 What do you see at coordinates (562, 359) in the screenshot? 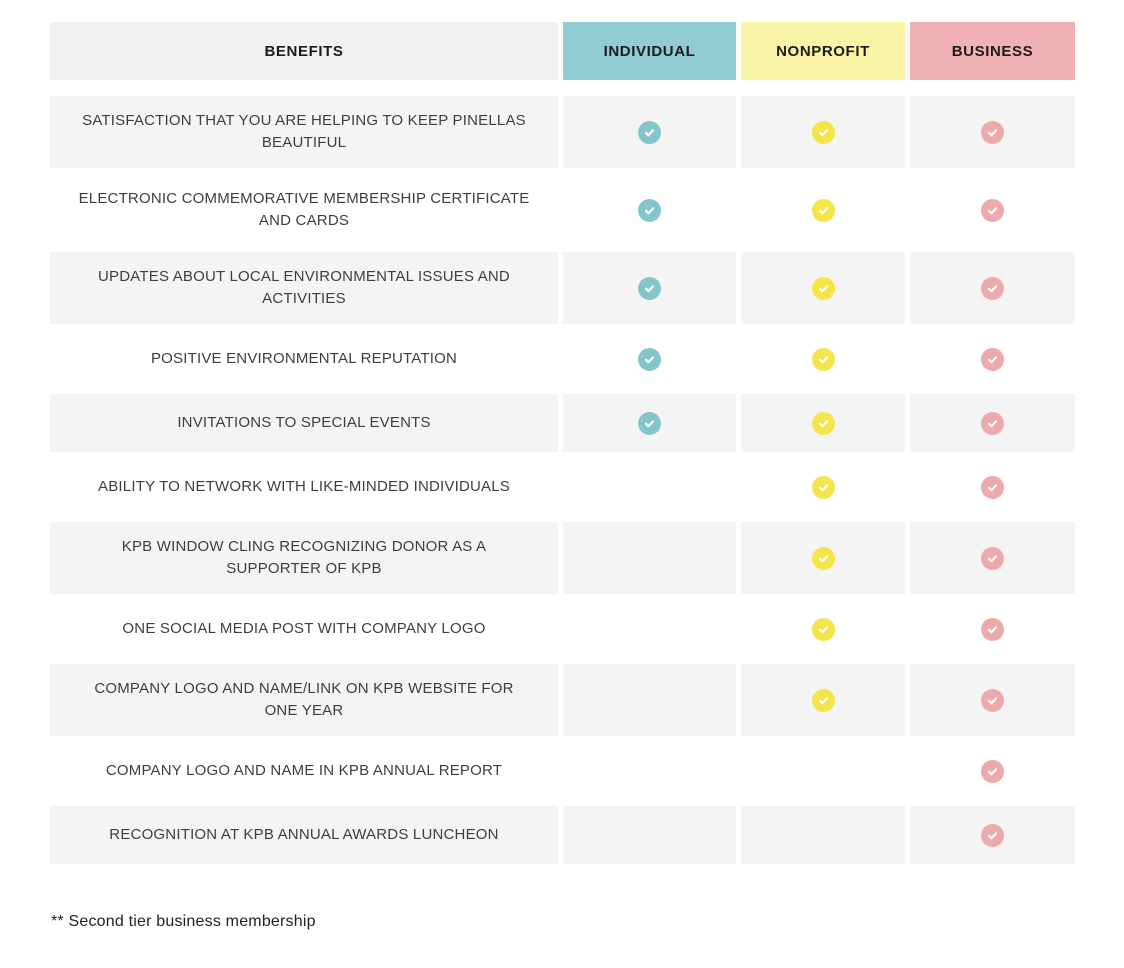
I see `table-row: POSITIVE ENVIRONMENTAL REPUTATION` at bounding box center [562, 359].